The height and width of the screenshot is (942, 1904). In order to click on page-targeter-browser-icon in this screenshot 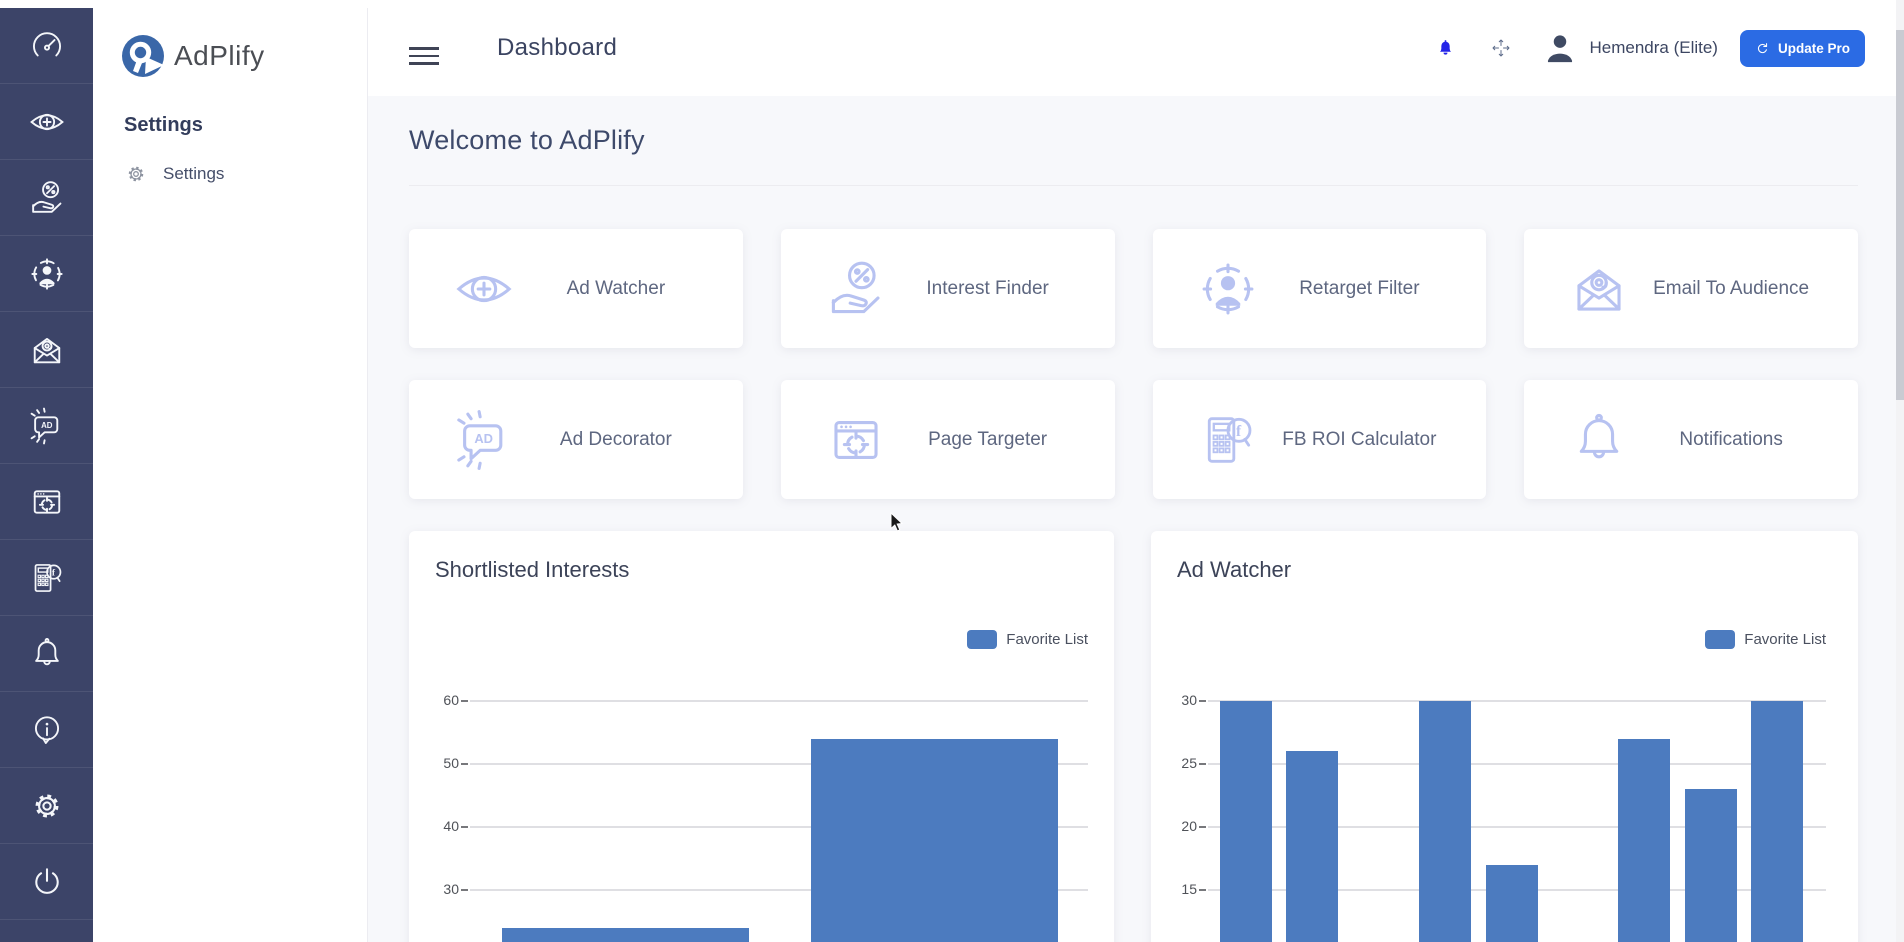, I will do `click(46, 501)`.